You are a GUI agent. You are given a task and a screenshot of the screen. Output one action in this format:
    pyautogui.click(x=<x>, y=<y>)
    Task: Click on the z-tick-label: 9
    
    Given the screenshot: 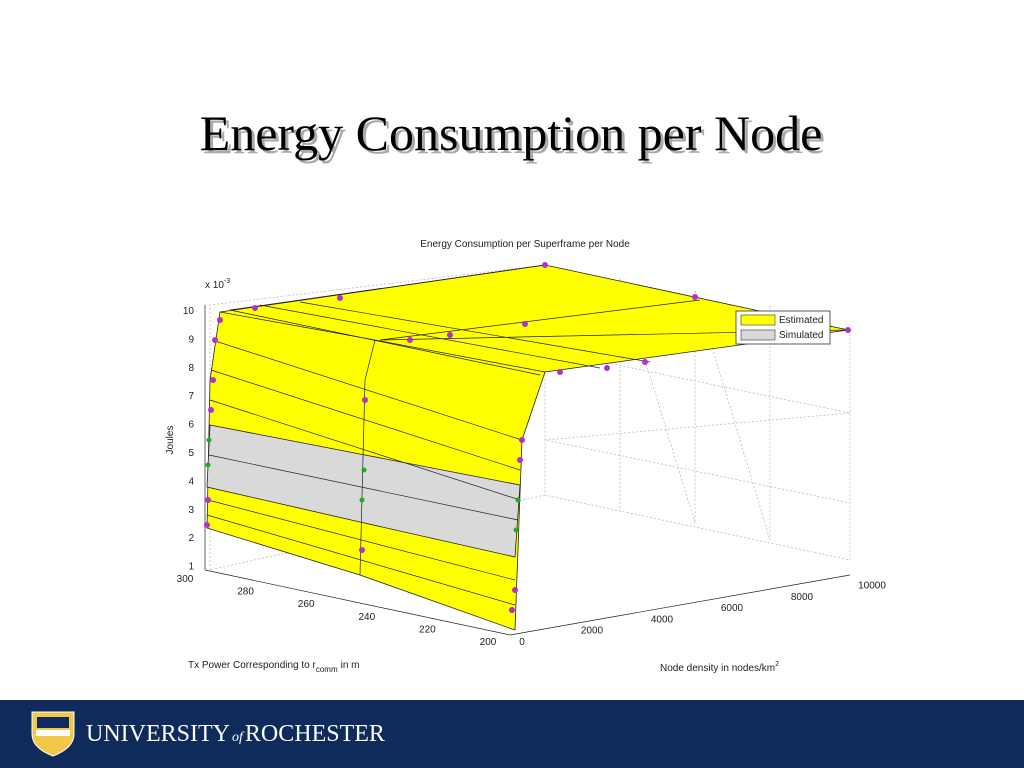 What is the action you would take?
    pyautogui.click(x=191, y=339)
    